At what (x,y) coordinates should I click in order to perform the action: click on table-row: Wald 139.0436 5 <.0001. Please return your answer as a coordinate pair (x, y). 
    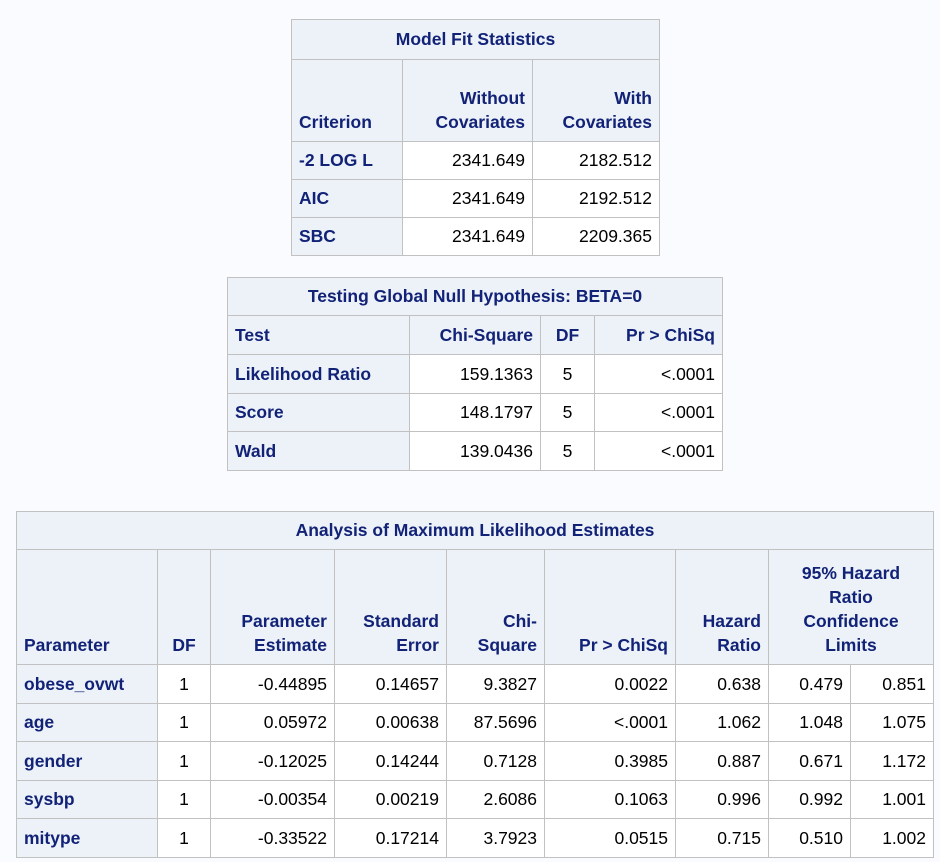
    Looking at the image, I should click on (475, 451).